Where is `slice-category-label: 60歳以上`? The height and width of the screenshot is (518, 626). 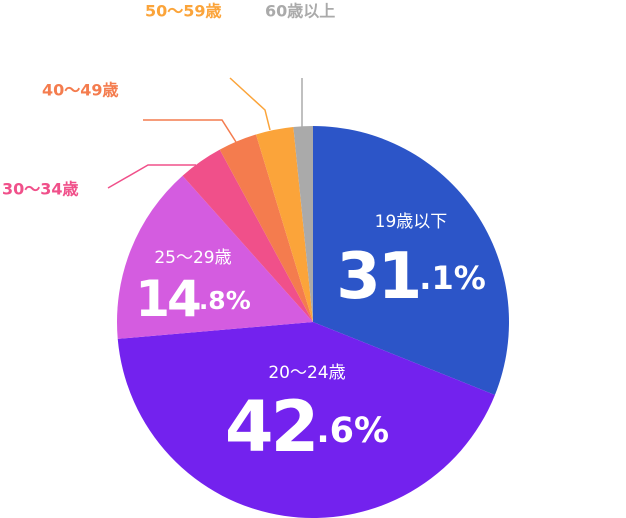
slice-category-label: 60歳以上 is located at coordinates (300, 11).